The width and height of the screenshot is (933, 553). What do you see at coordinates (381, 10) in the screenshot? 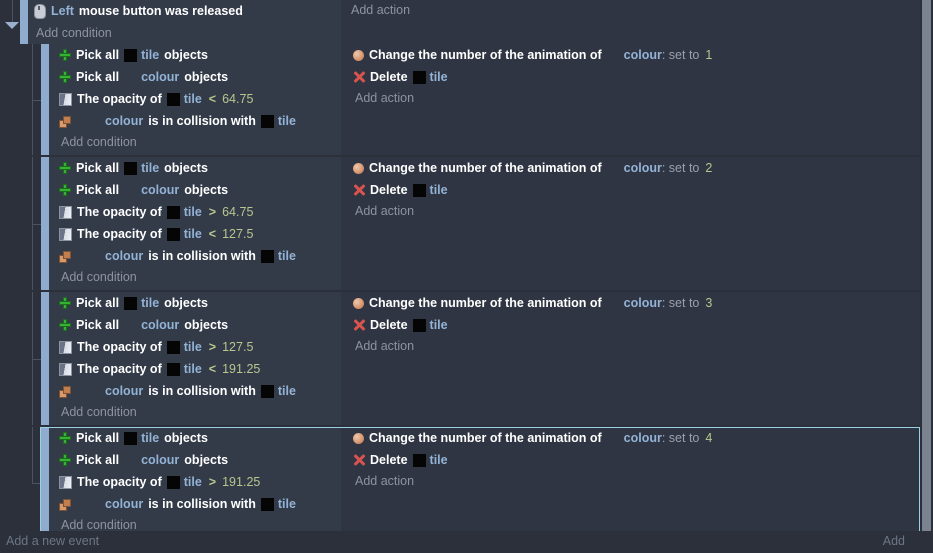
I see `root-add-action: Add action` at bounding box center [381, 10].